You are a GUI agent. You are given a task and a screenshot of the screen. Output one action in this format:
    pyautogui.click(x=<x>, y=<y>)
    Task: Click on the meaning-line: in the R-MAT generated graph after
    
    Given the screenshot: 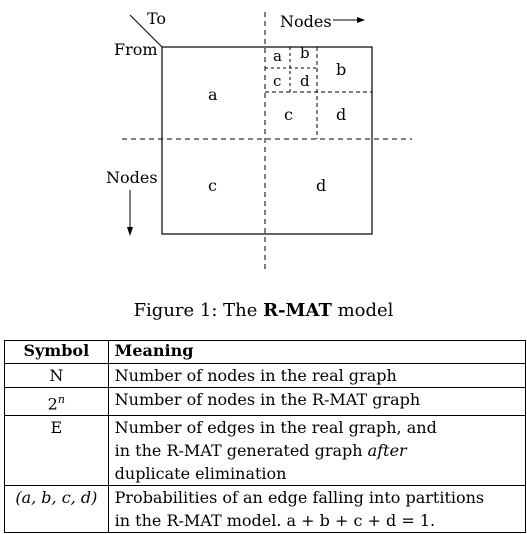 What is the action you would take?
    pyautogui.click(x=317, y=450)
    